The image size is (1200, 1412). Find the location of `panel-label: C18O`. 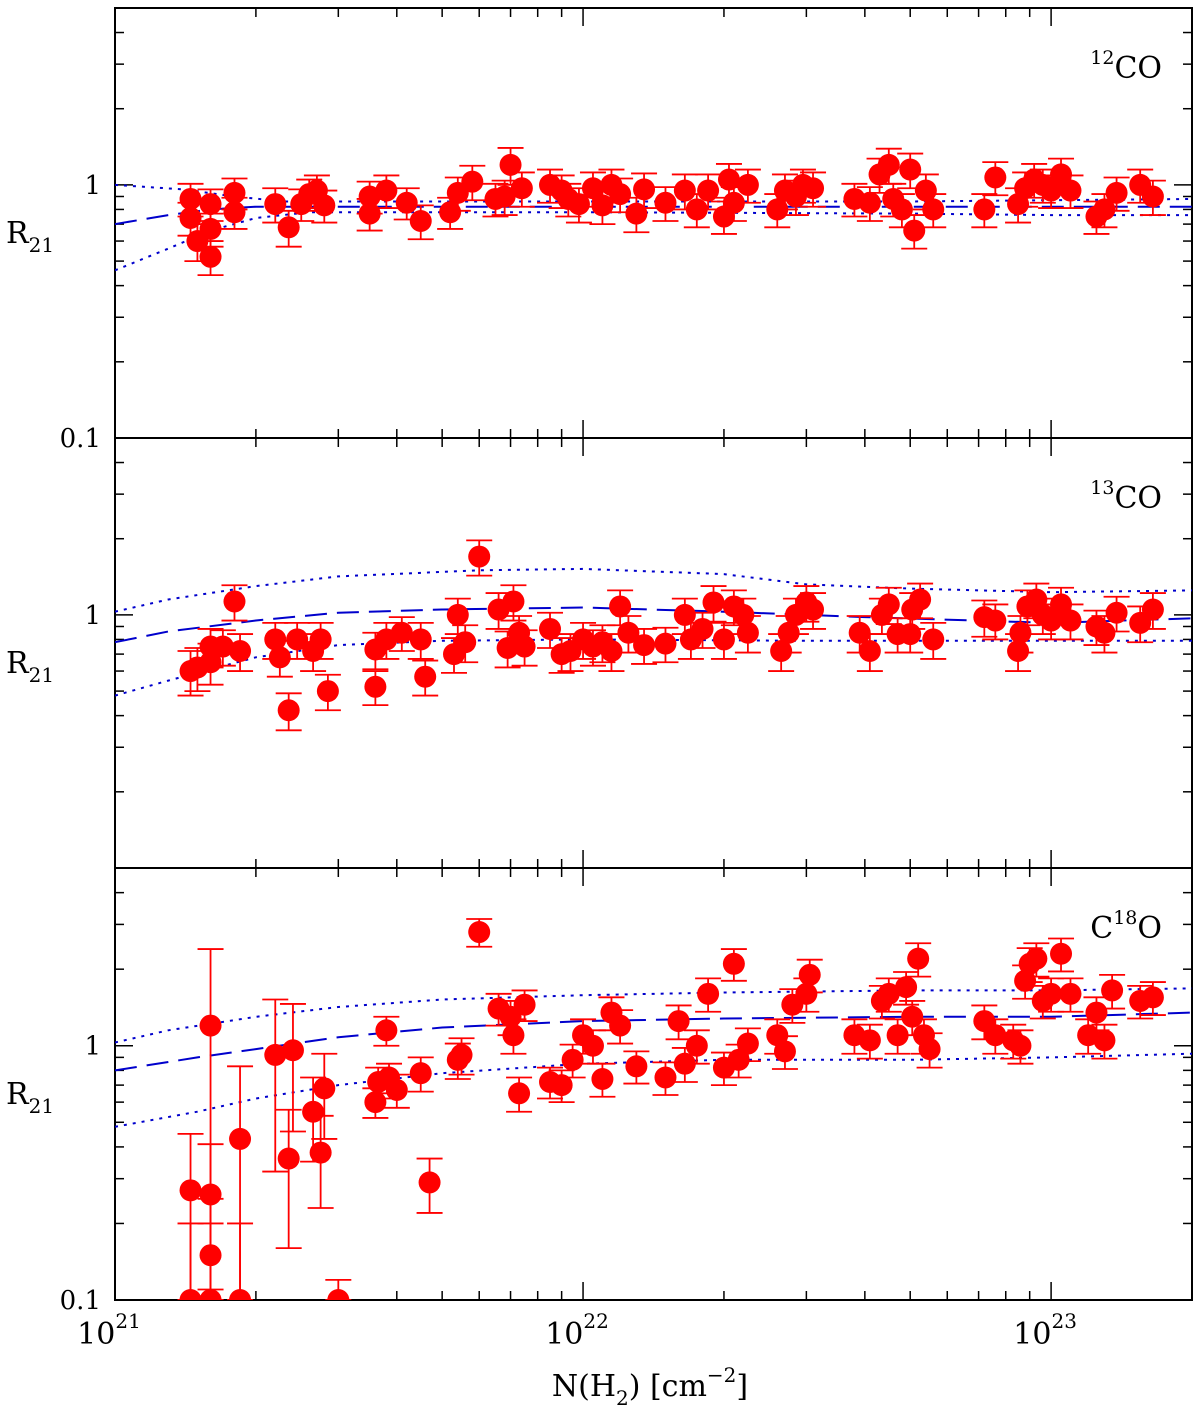

panel-label: C18O is located at coordinates (1126, 926).